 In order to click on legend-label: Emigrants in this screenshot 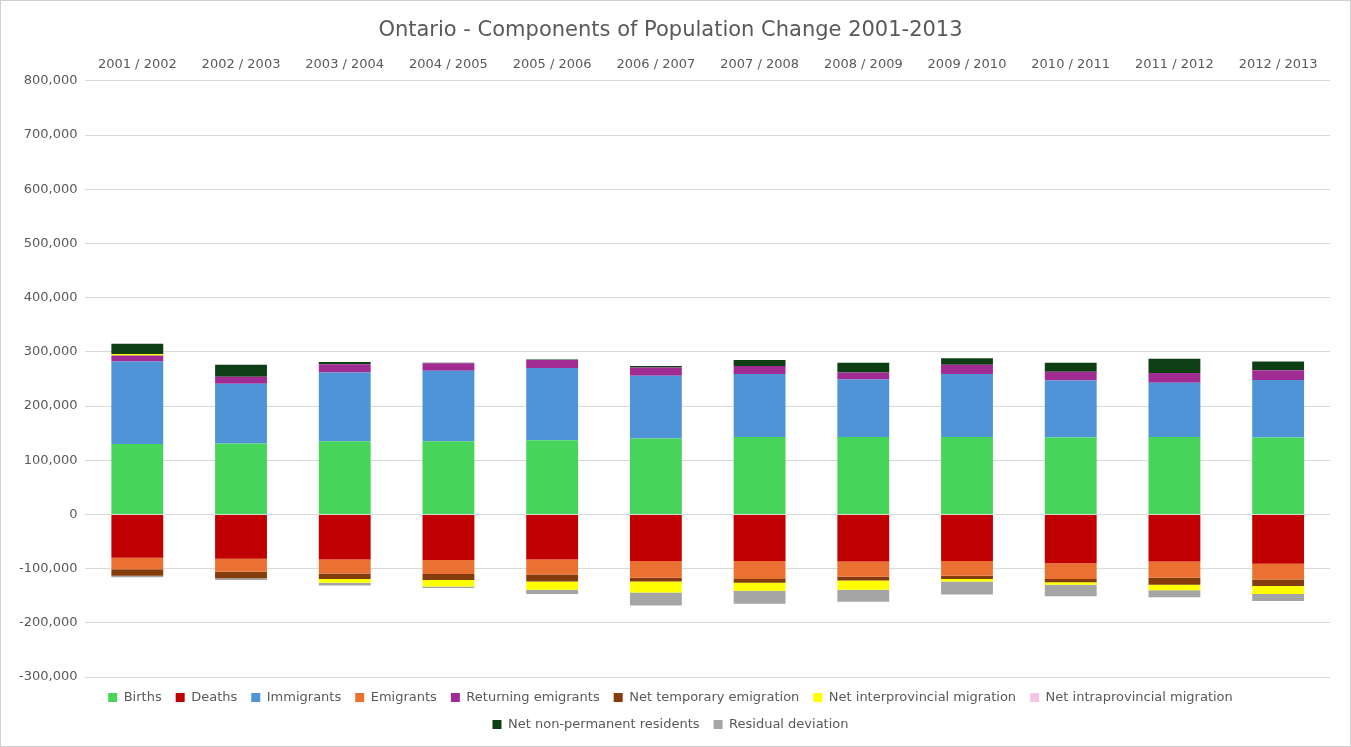, I will do `click(404, 696)`.